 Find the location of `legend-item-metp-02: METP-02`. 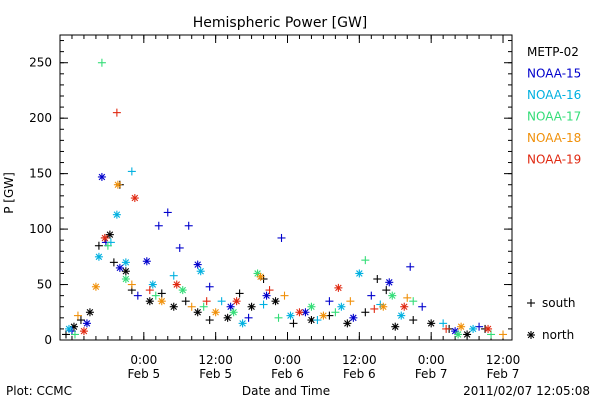

legend-item-metp-02: METP-02 is located at coordinates (553, 52).